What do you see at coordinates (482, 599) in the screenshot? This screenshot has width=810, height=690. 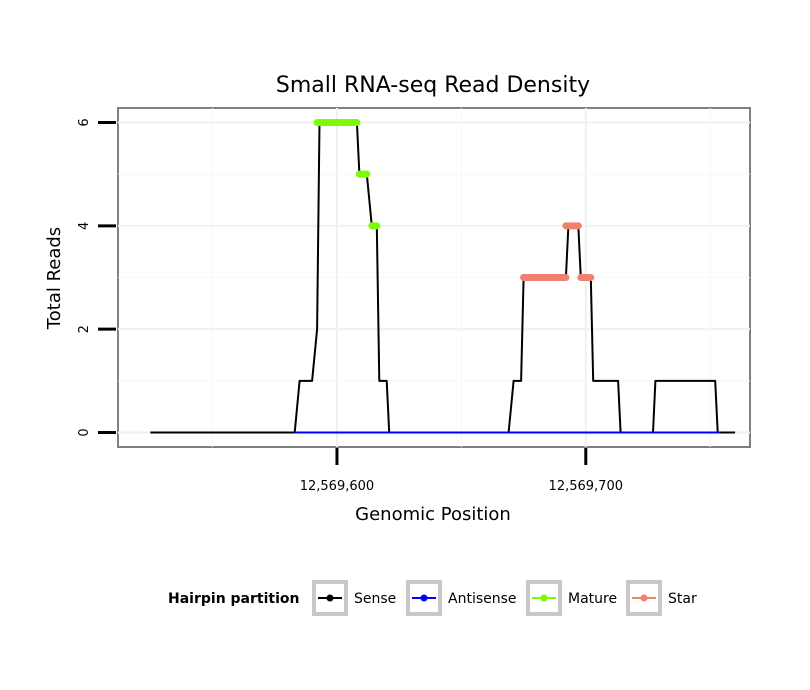 I see `legend-label-antisense: Antisense` at bounding box center [482, 599].